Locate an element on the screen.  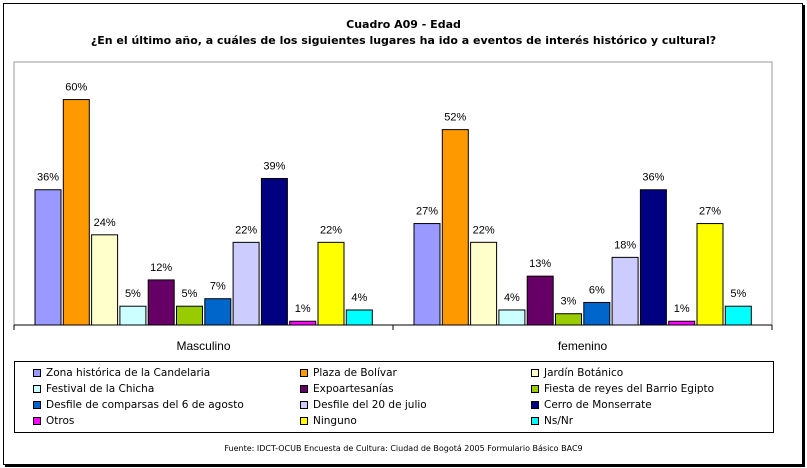
data-label: 6% is located at coordinates (597, 290).